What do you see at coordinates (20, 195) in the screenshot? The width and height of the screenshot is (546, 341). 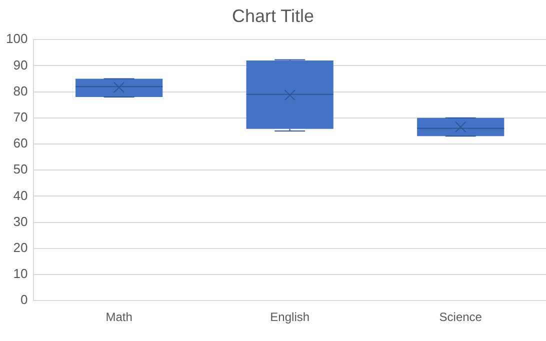 I see `y-tick-label: 40` at bounding box center [20, 195].